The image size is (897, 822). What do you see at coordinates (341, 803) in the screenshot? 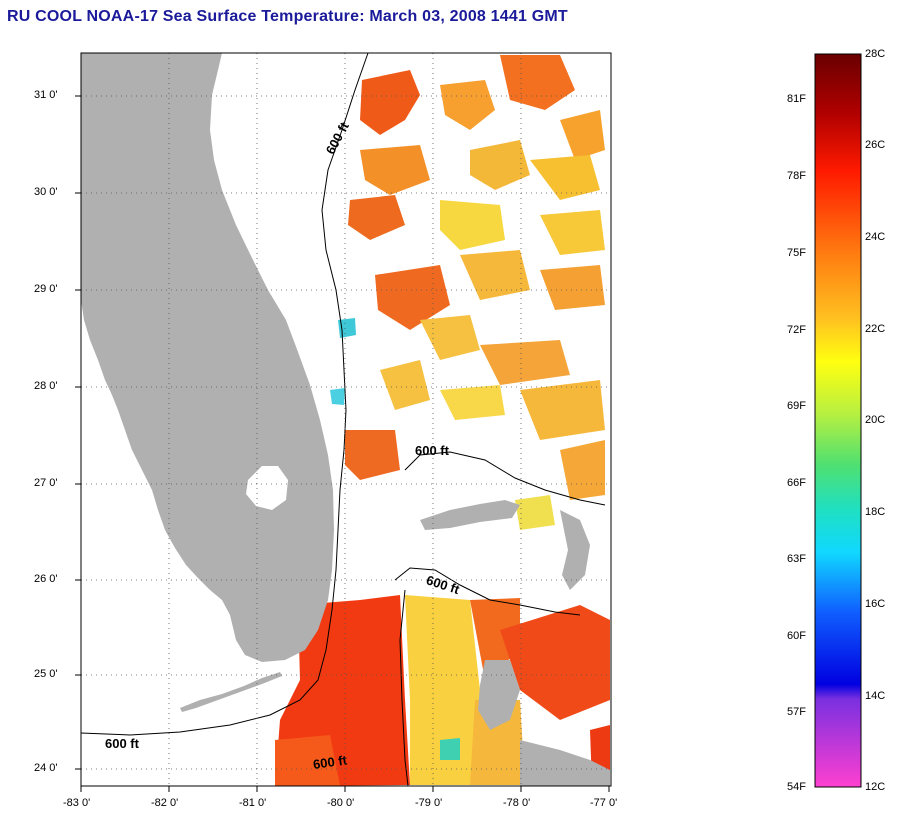
I see `lon-label: -80 0'` at bounding box center [341, 803].